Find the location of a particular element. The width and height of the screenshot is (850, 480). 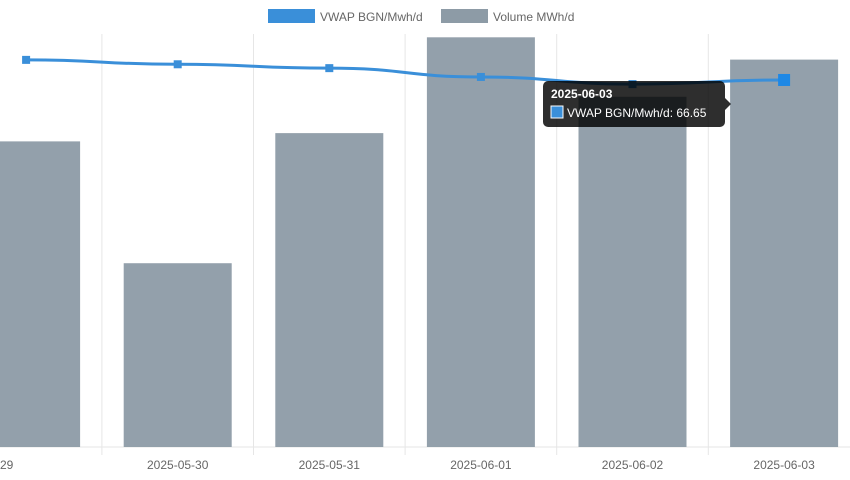

legend-swatch-vwap is located at coordinates (291, 16).